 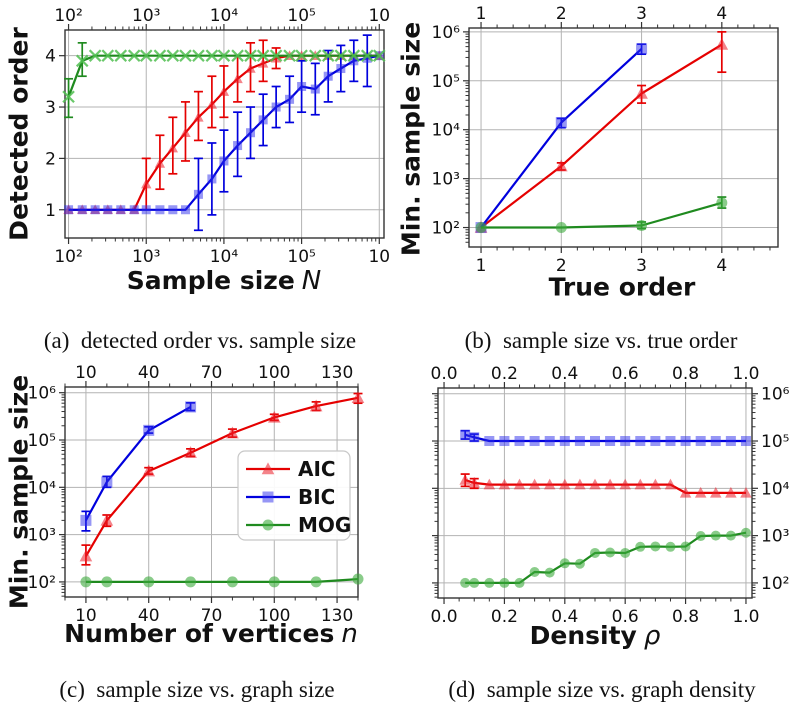 I want to click on ylabel-min-sample-size-b: Min. sample size, so click(x=411, y=139).